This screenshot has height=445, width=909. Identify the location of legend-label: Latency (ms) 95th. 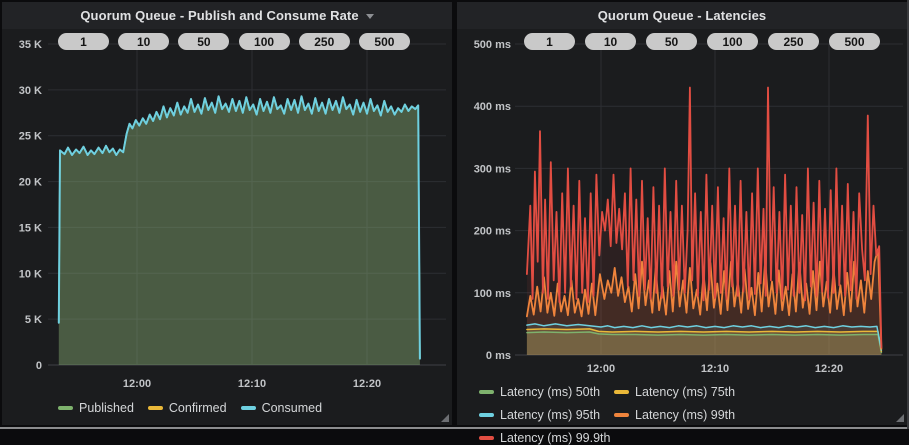
(550, 415).